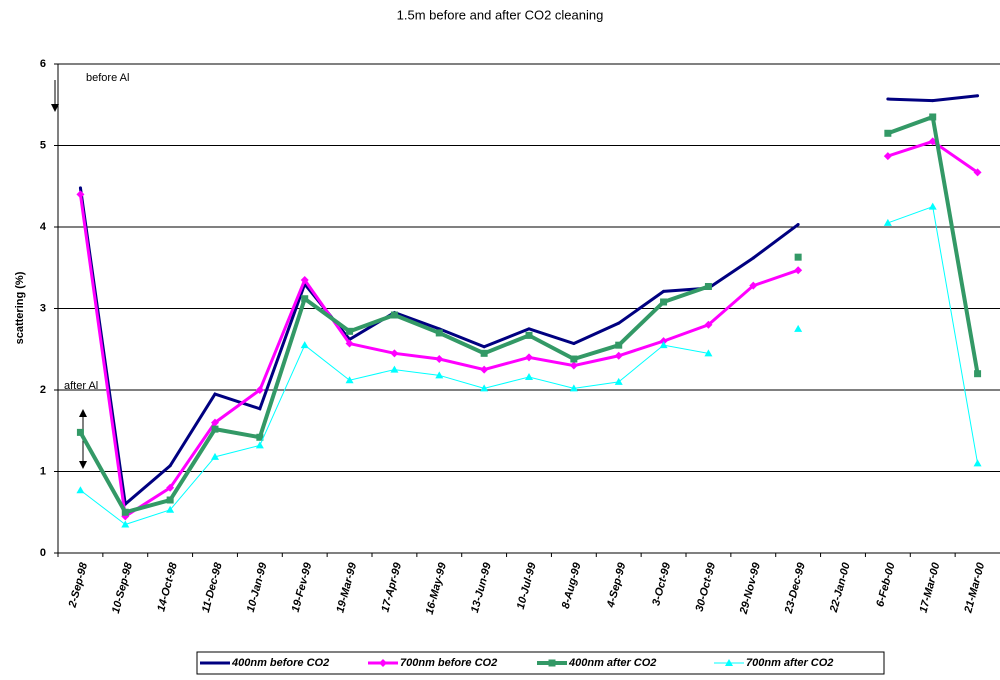 The height and width of the screenshot is (680, 1000). What do you see at coordinates (43, 227) in the screenshot?
I see `y-tick-label: 4` at bounding box center [43, 227].